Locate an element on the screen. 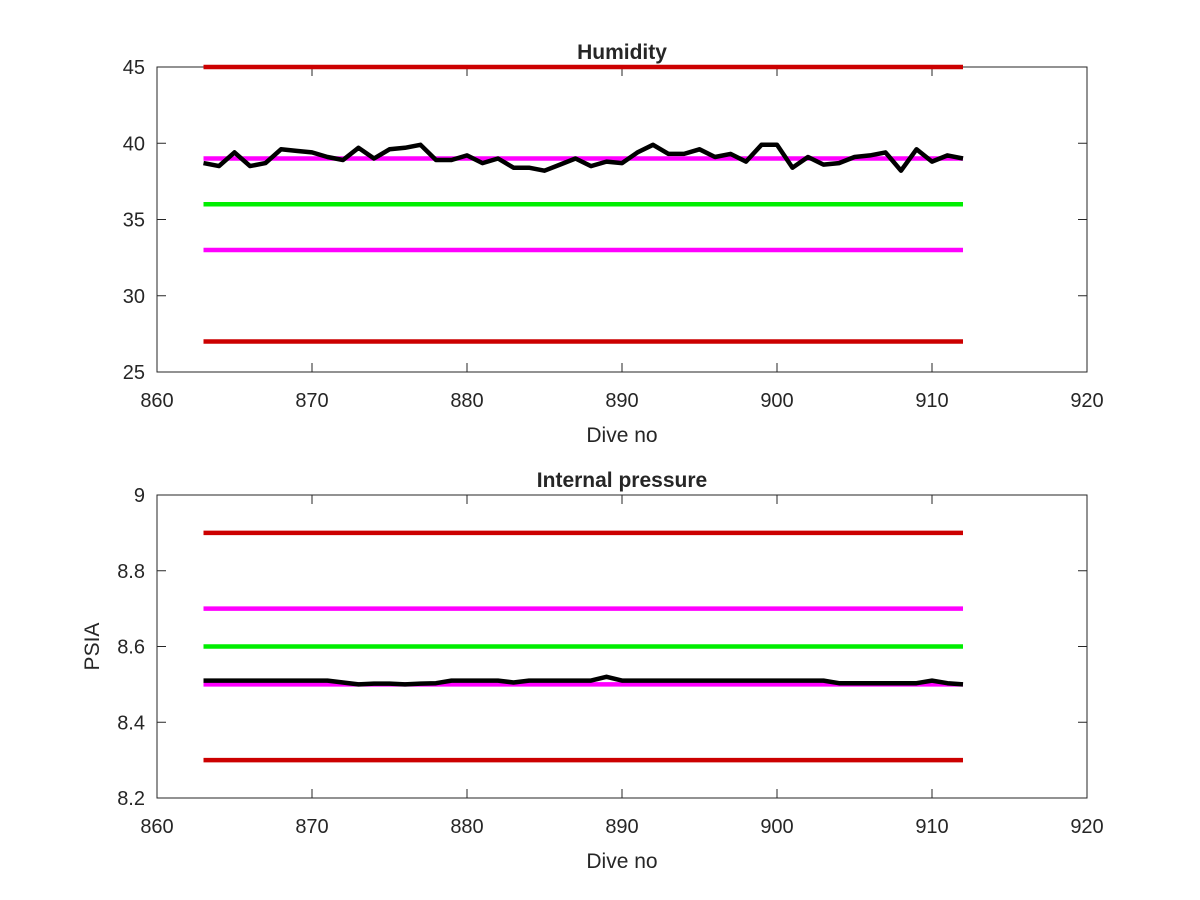 This screenshot has height=900, width=1200. y-tick-label: 8.4 is located at coordinates (131, 723).